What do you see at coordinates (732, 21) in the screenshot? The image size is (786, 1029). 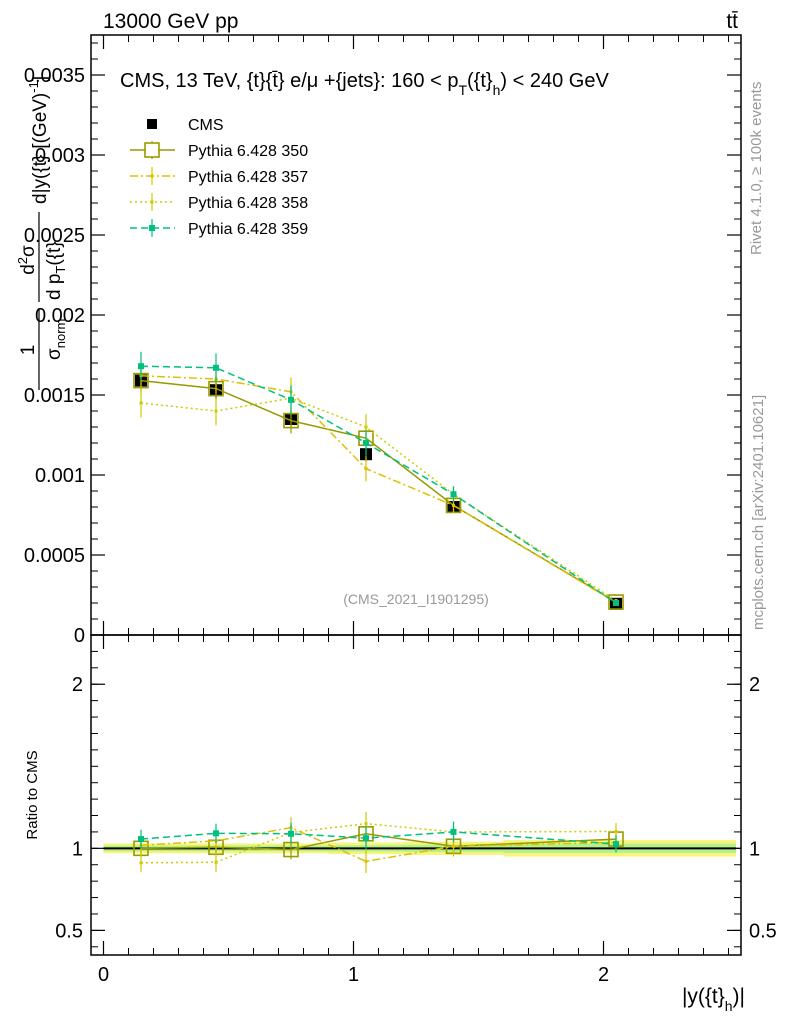 I see `process-label: tt̄` at bounding box center [732, 21].